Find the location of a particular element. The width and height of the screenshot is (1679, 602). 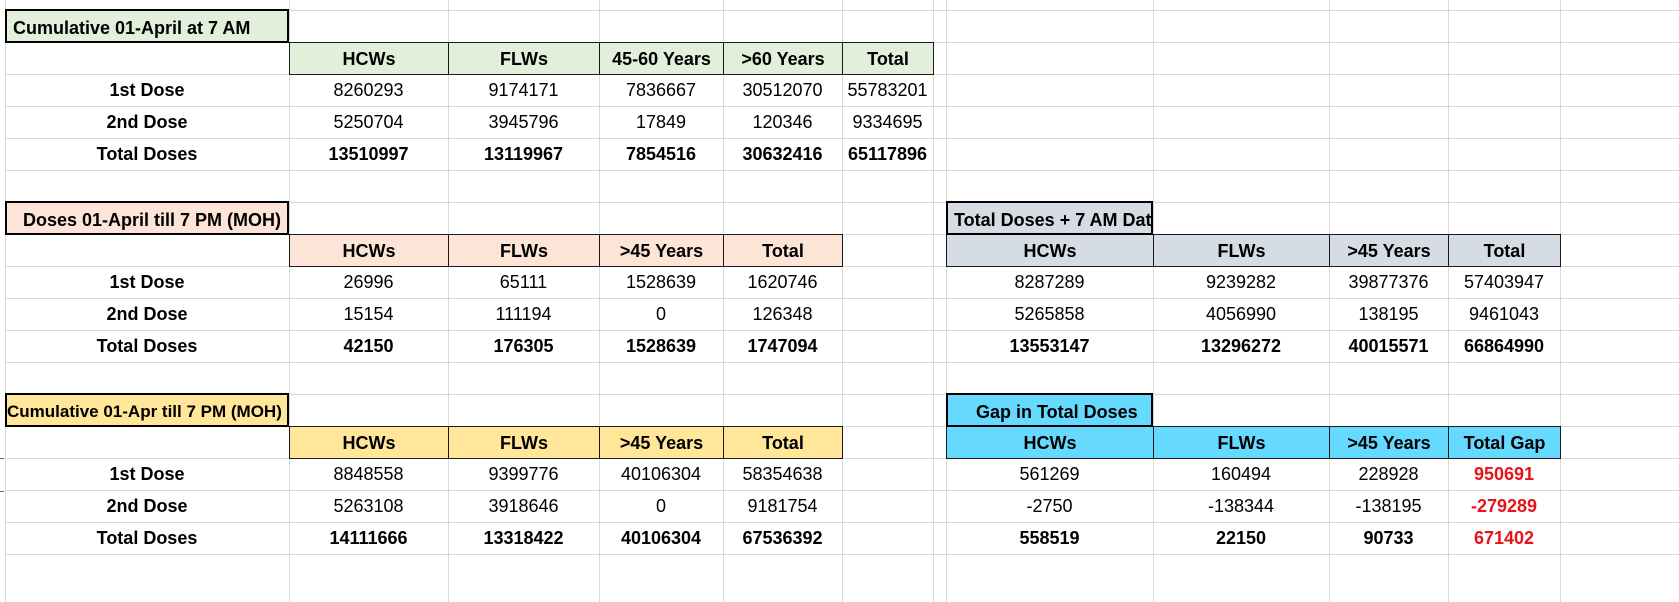

cumulative_7pm-cell-2-1: 13318422 is located at coordinates (523, 538).